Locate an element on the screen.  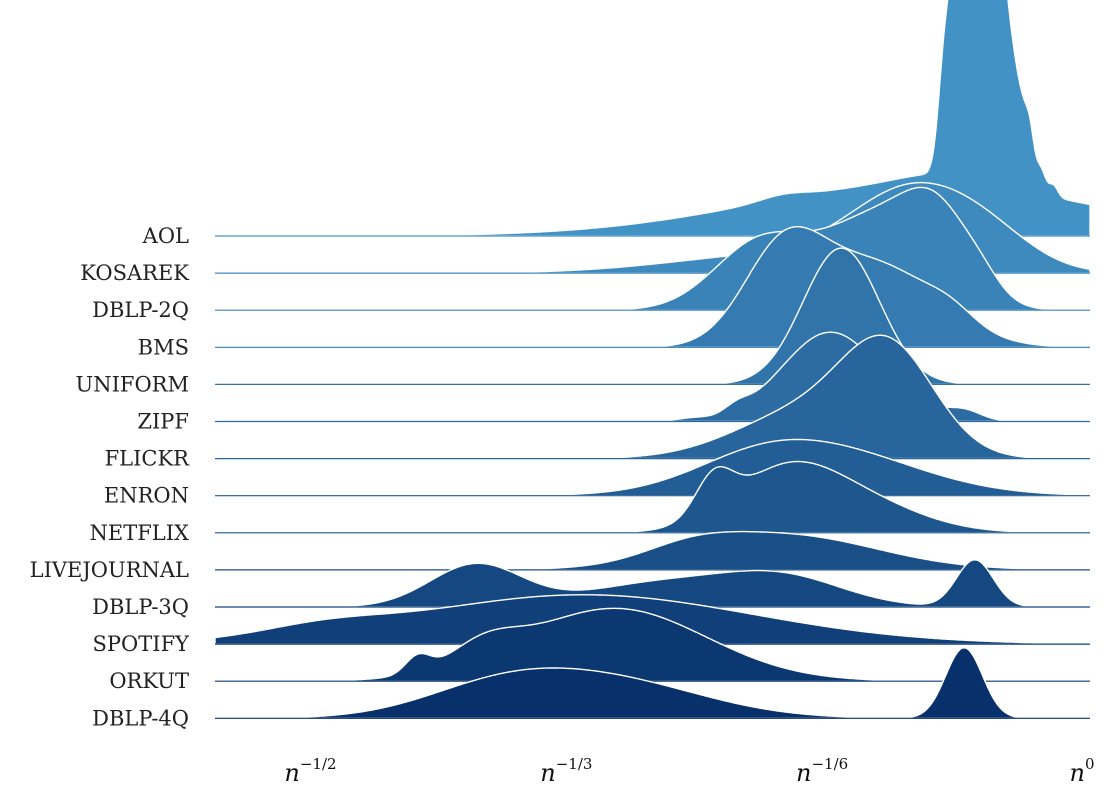
ridge-livejournal is located at coordinates (652, 550).